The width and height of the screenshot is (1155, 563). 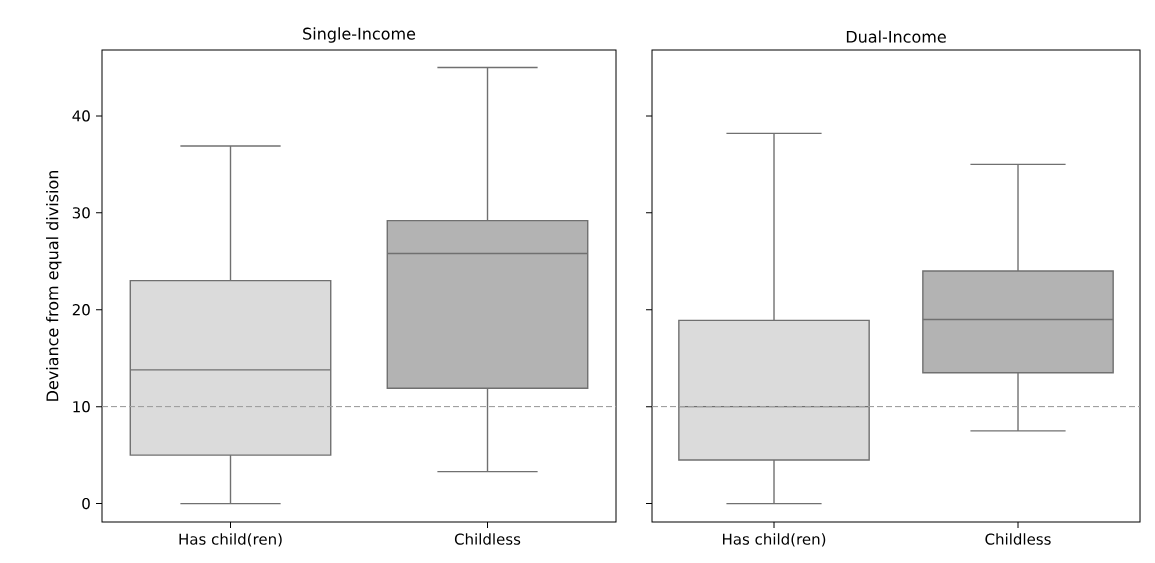 What do you see at coordinates (81, 406) in the screenshot?
I see `y-tick-label: 10` at bounding box center [81, 406].